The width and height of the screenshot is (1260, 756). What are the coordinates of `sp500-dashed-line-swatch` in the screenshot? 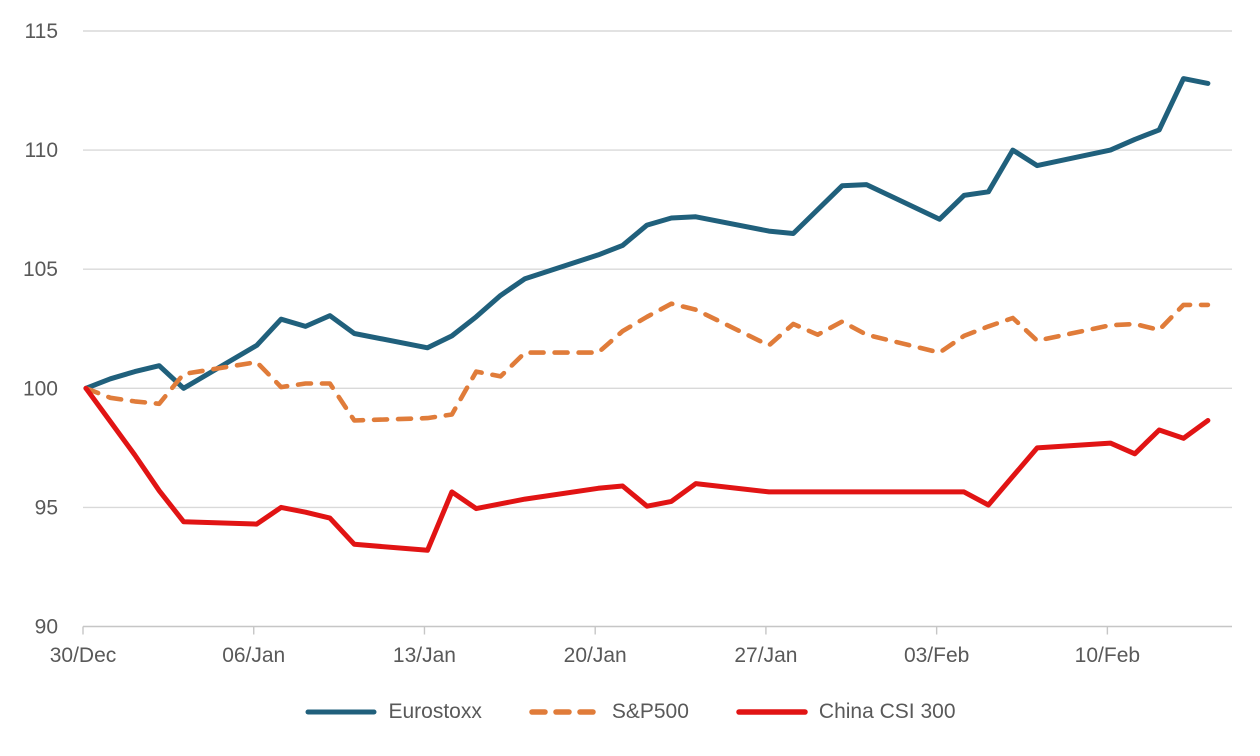 It's located at (565, 712).